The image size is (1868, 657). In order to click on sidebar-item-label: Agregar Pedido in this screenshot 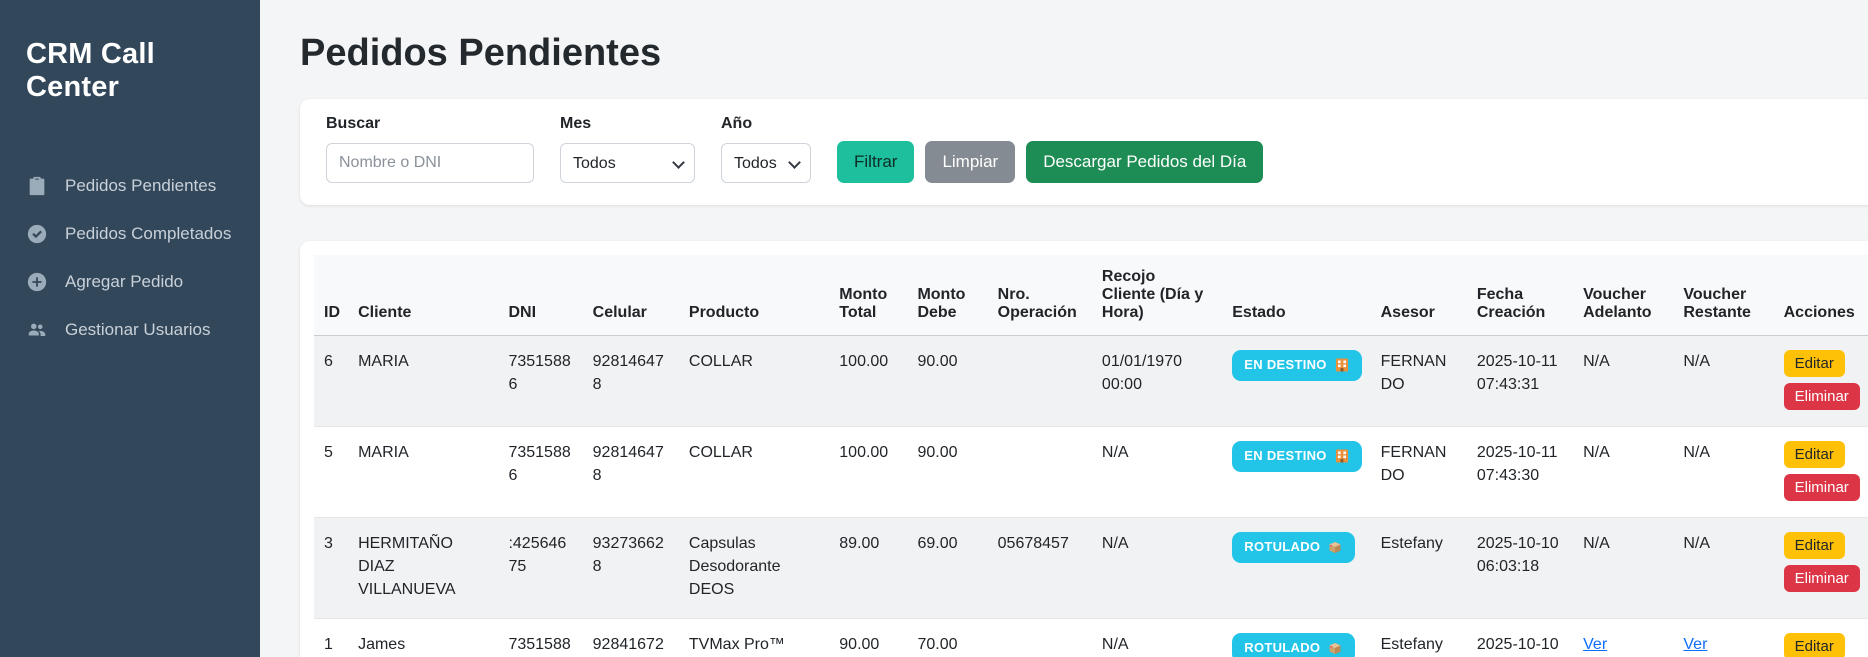, I will do `click(124, 281)`.